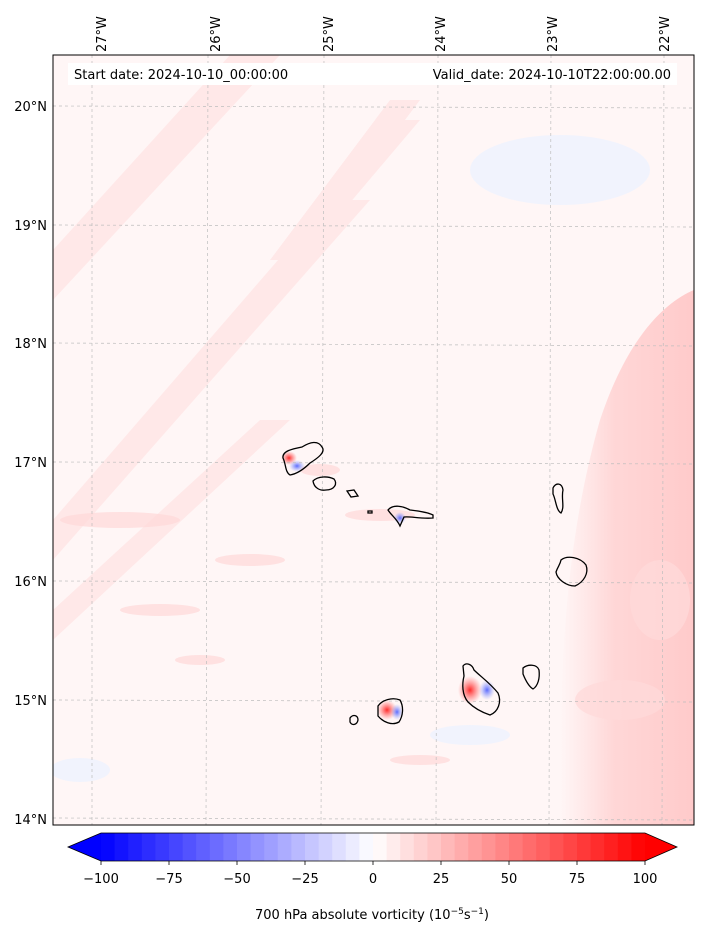 The image size is (703, 936). What do you see at coordinates (571, 571) in the screenshot?
I see `island-boa-vista` at bounding box center [571, 571].